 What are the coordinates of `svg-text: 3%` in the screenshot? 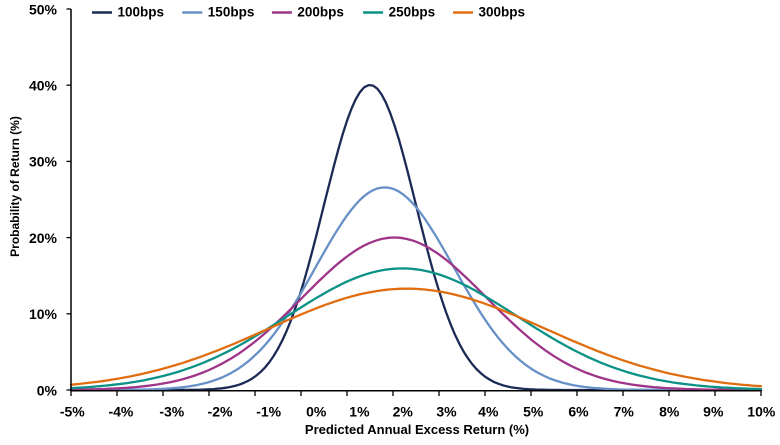 It's located at (446, 411).